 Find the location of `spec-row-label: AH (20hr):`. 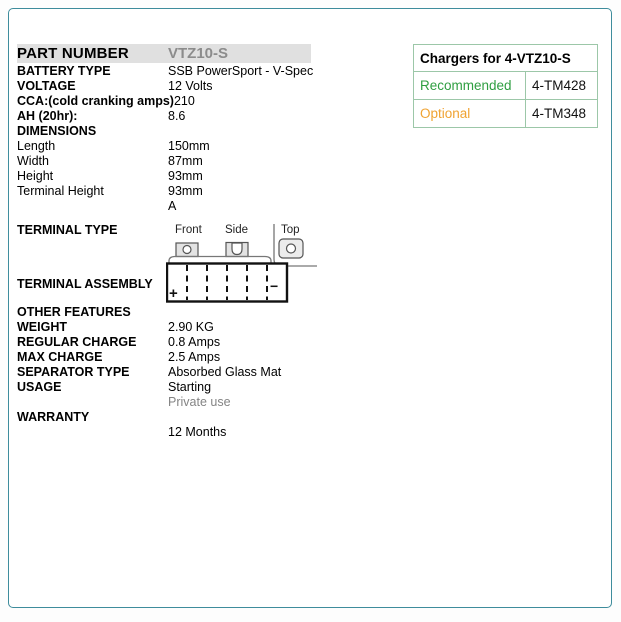

spec-row-label: AH (20hr): is located at coordinates (47, 116).